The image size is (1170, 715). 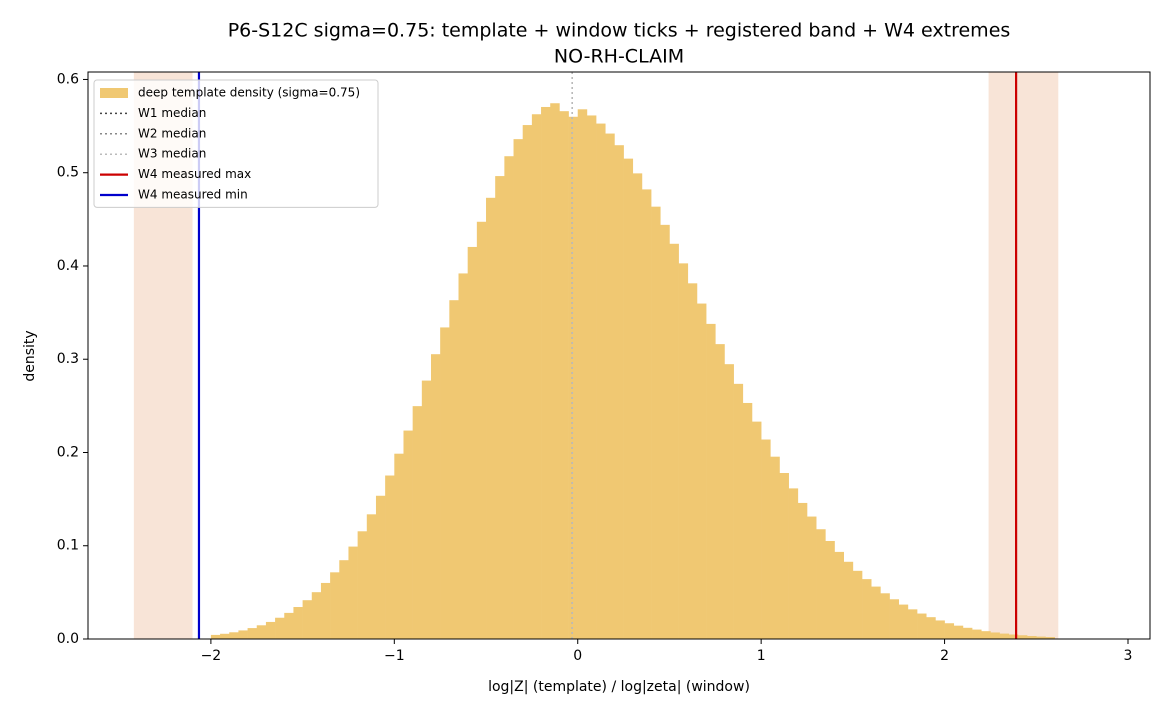 I want to click on x-tick-label: 3, so click(x=1128, y=656).